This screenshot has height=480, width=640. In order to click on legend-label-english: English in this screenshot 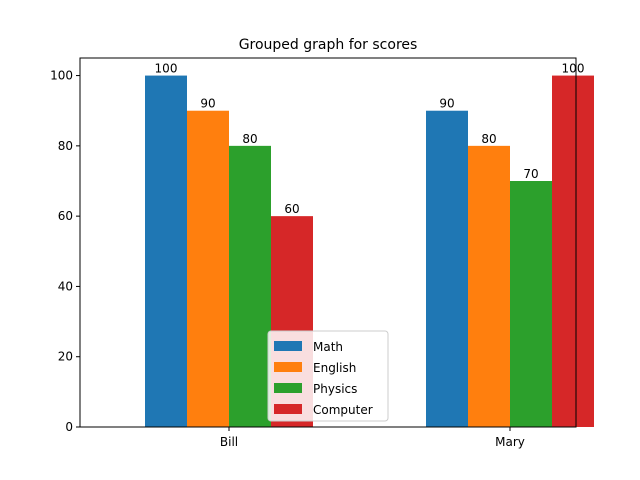, I will do `click(334, 368)`.